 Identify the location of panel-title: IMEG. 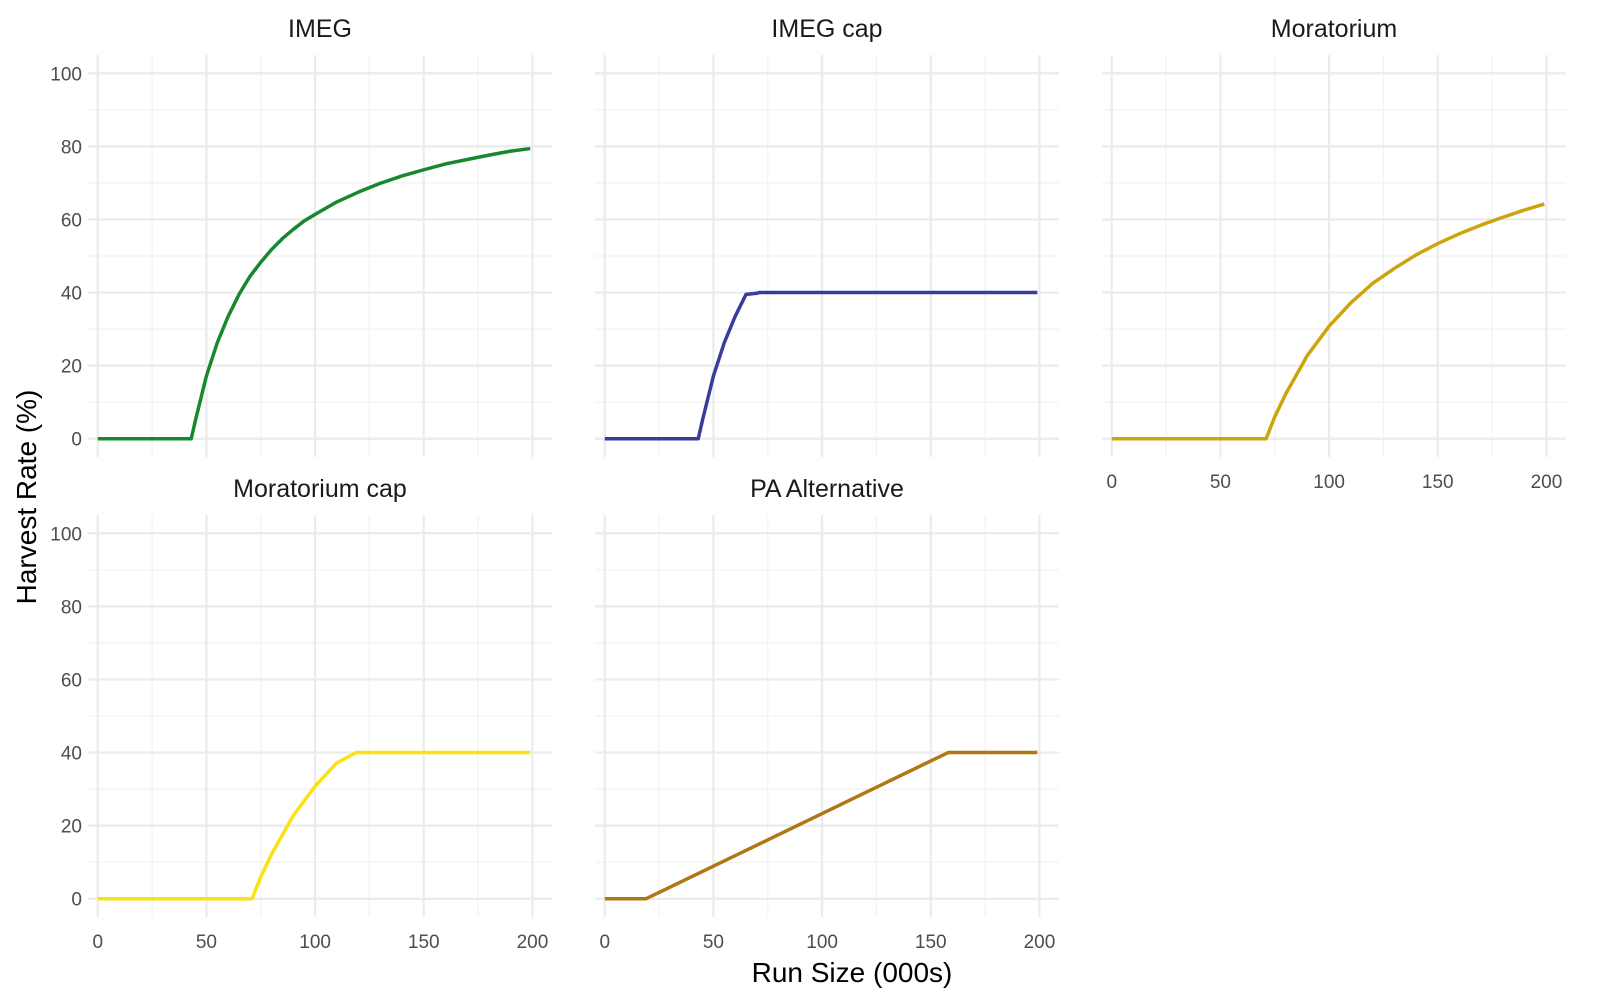
(320, 29).